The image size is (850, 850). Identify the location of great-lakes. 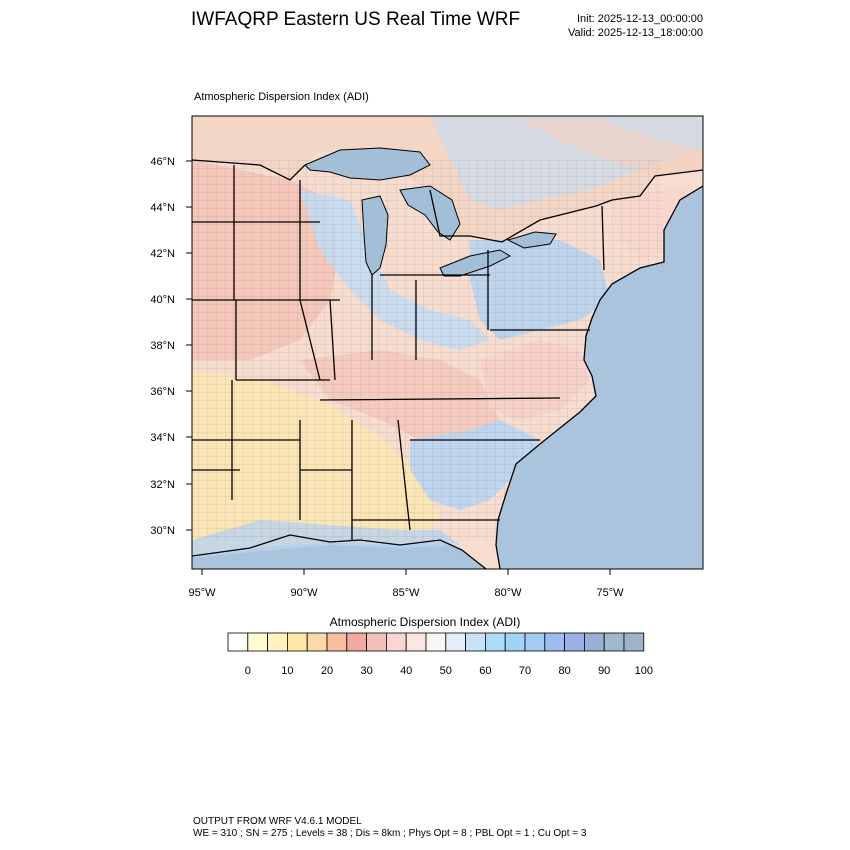
(430, 212).